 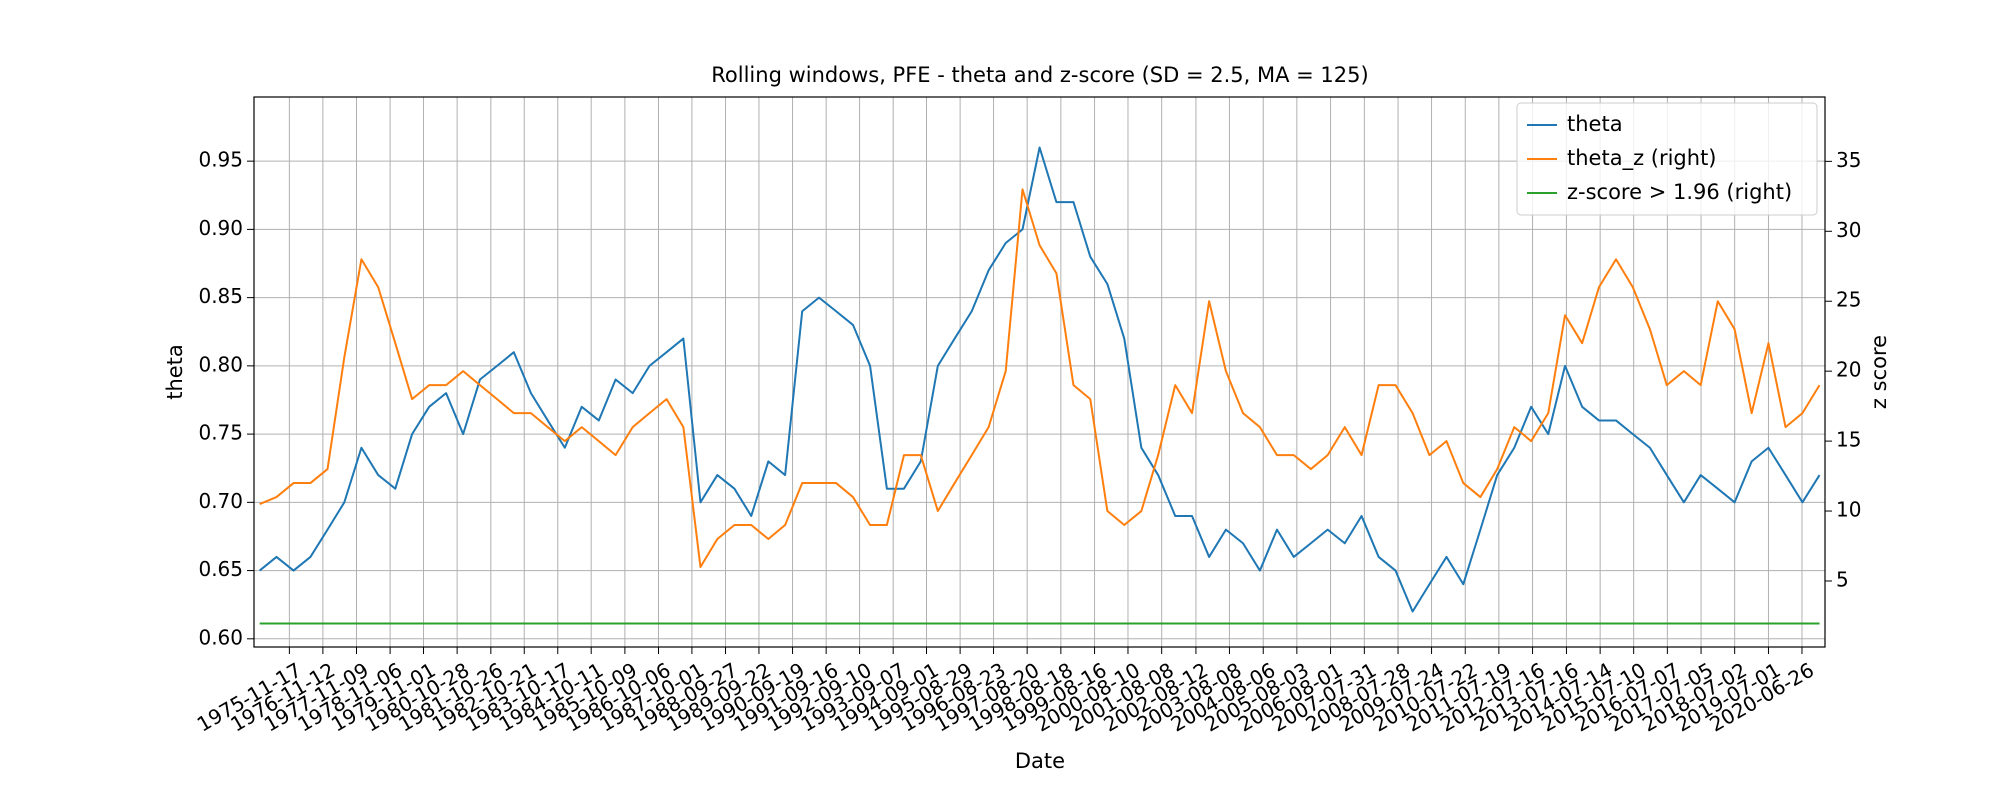 What do you see at coordinates (1848, 510) in the screenshot?
I see `y2-tick-label: 10` at bounding box center [1848, 510].